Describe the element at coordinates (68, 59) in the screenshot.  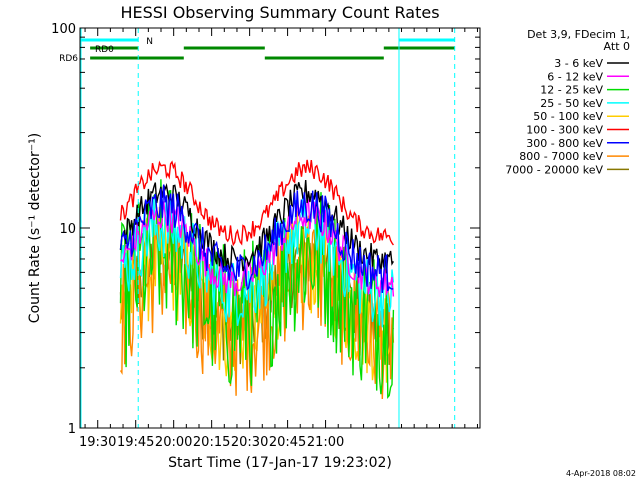
I see `state-bar-label: RD6` at that location.